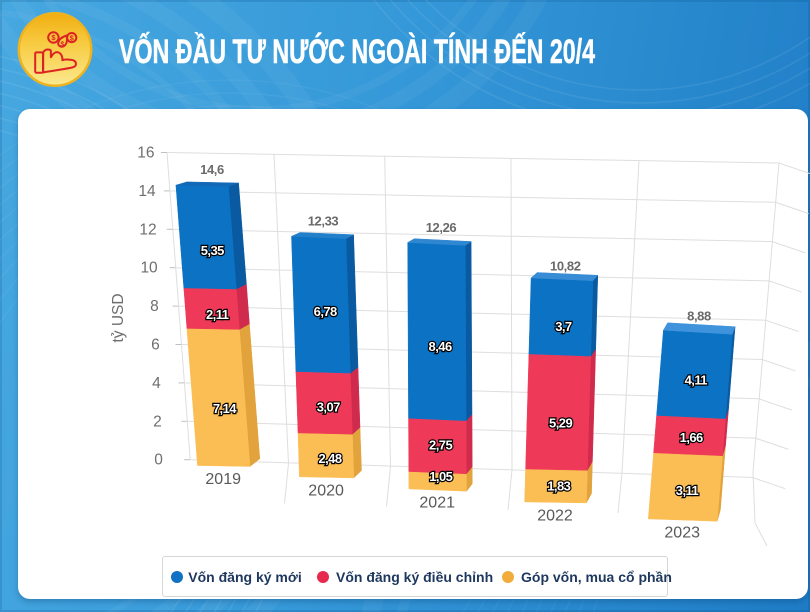 The image size is (810, 612). What do you see at coordinates (118, 317) in the screenshot?
I see `svg-text: tỷ USD` at bounding box center [118, 317].